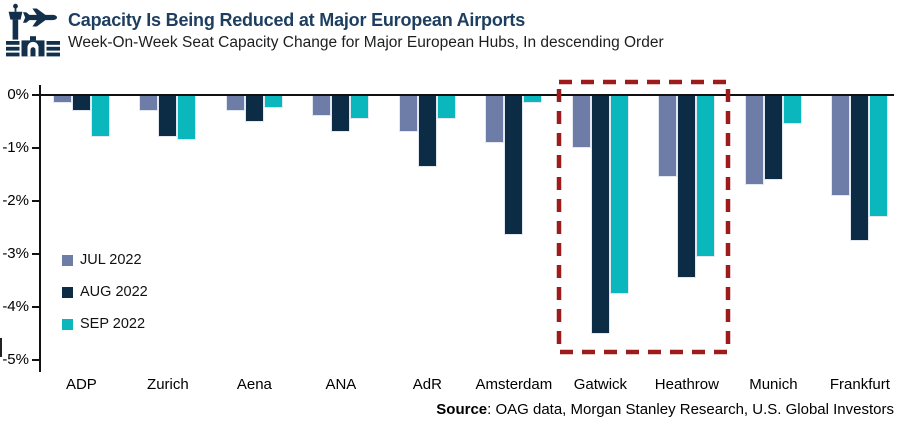  Describe the element at coordinates (514, 384) in the screenshot. I see `x-axis-label-amsterdam: Amsterdam` at that location.